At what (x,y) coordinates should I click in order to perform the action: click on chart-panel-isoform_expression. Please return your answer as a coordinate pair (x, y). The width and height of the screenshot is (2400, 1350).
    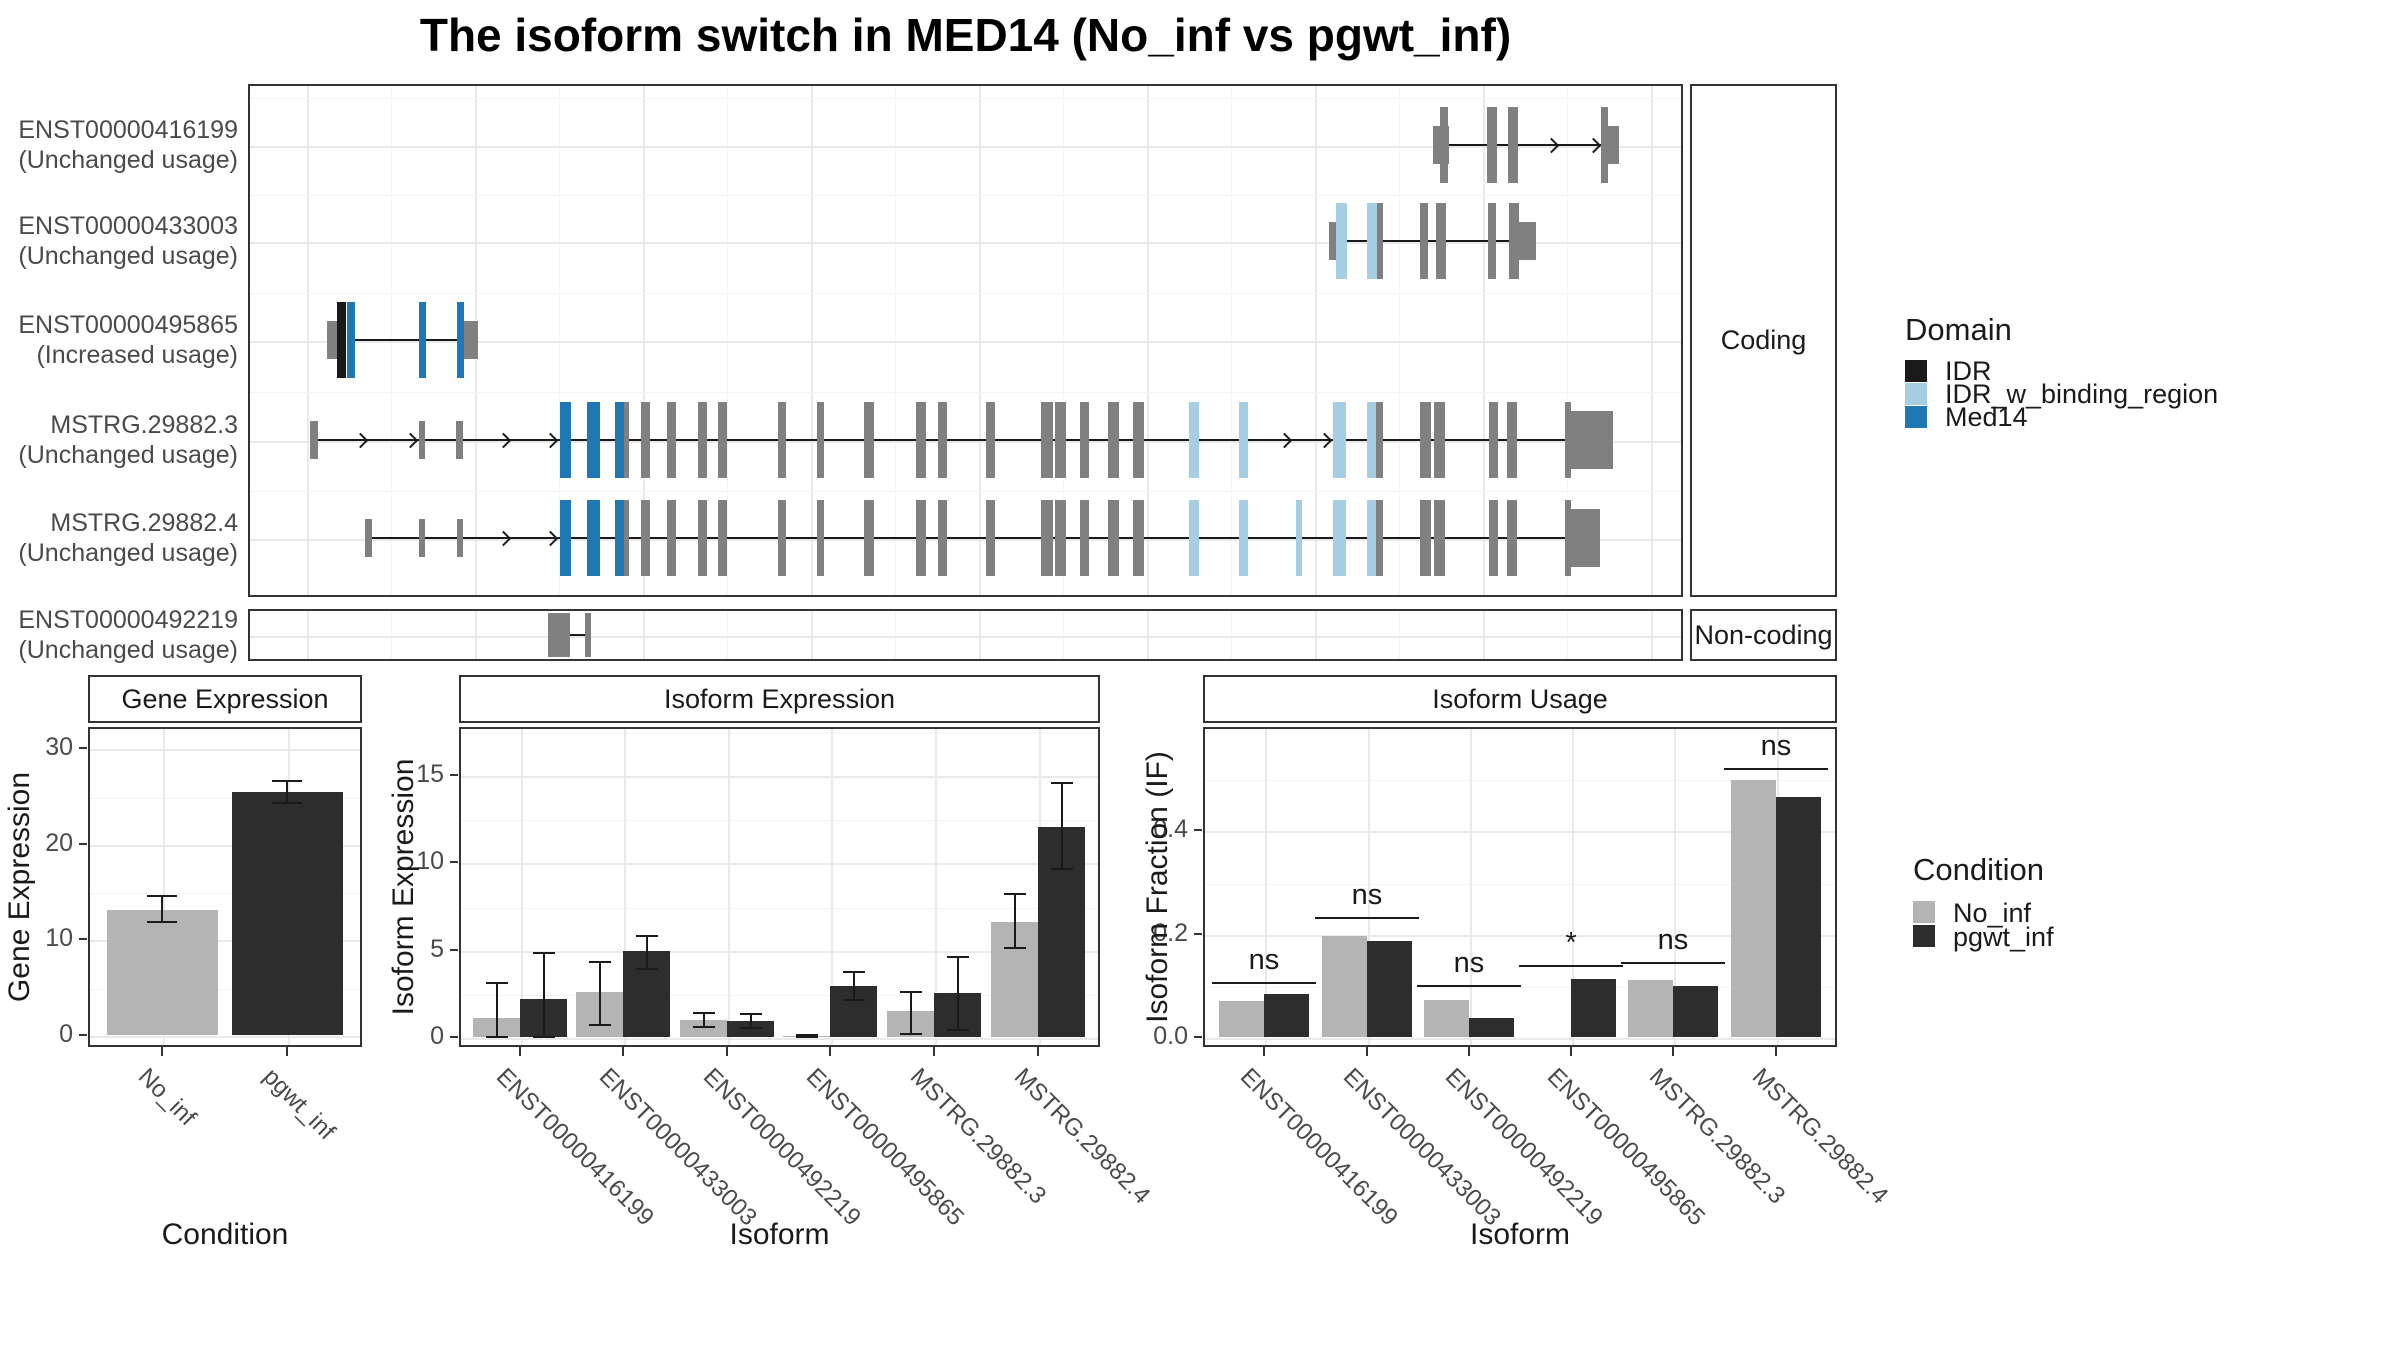
    Looking at the image, I should click on (779, 887).